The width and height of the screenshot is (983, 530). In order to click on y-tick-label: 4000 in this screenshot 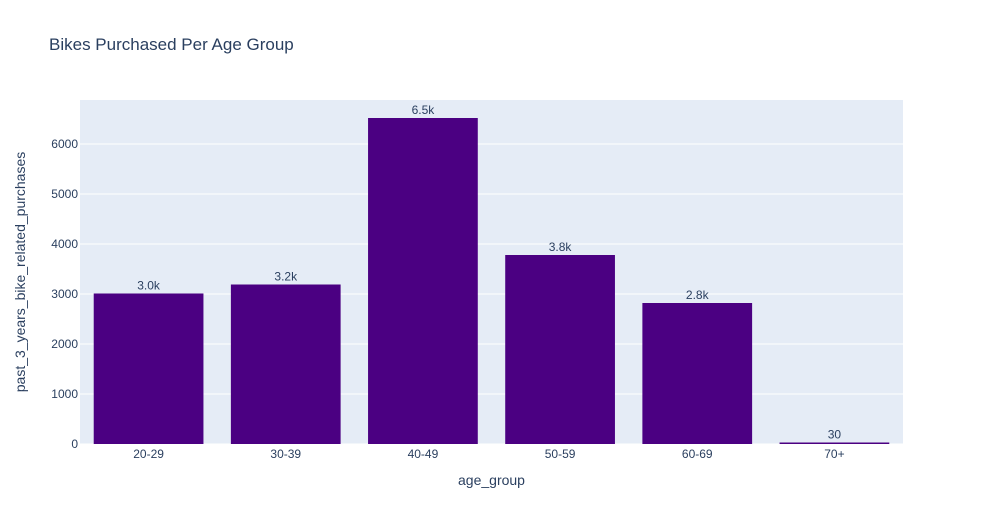, I will do `click(64, 244)`.